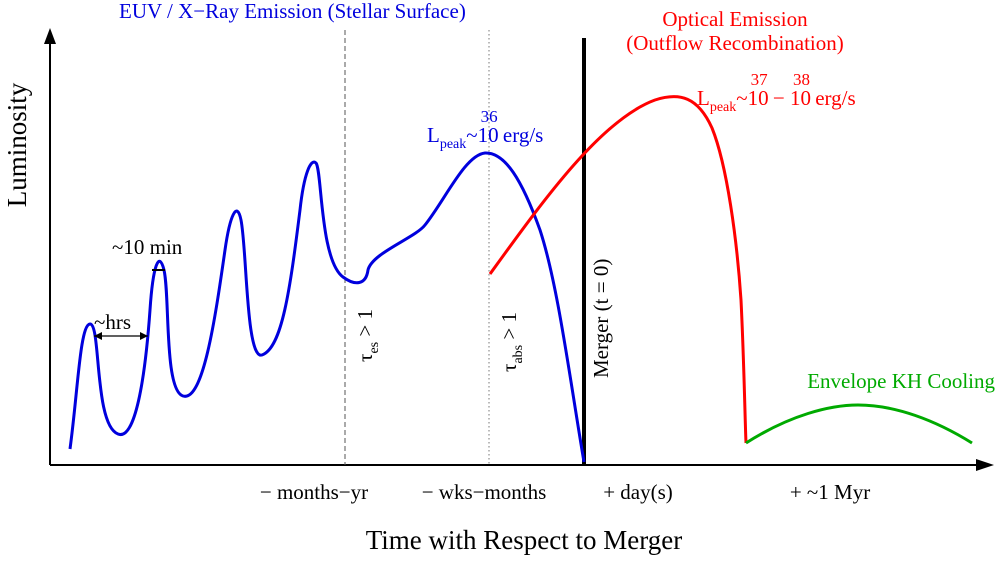 The image size is (1002, 564). Describe the element at coordinates (314, 492) in the screenshot. I see `x-tick-months-yr: − months−yr` at that location.